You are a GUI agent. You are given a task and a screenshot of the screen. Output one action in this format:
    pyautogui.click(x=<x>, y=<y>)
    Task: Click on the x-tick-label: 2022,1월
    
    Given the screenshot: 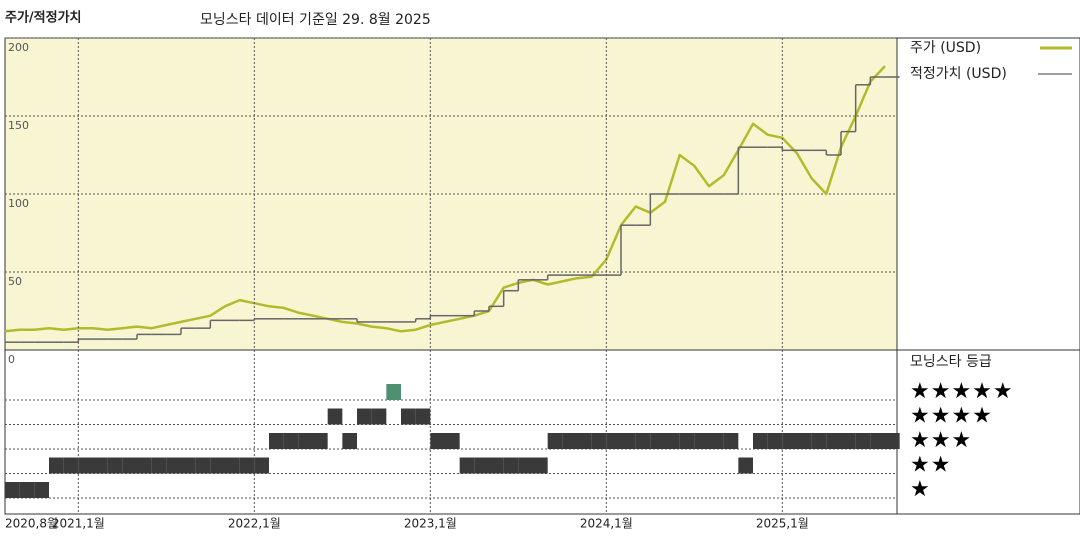 What is the action you would take?
    pyautogui.click(x=254, y=524)
    